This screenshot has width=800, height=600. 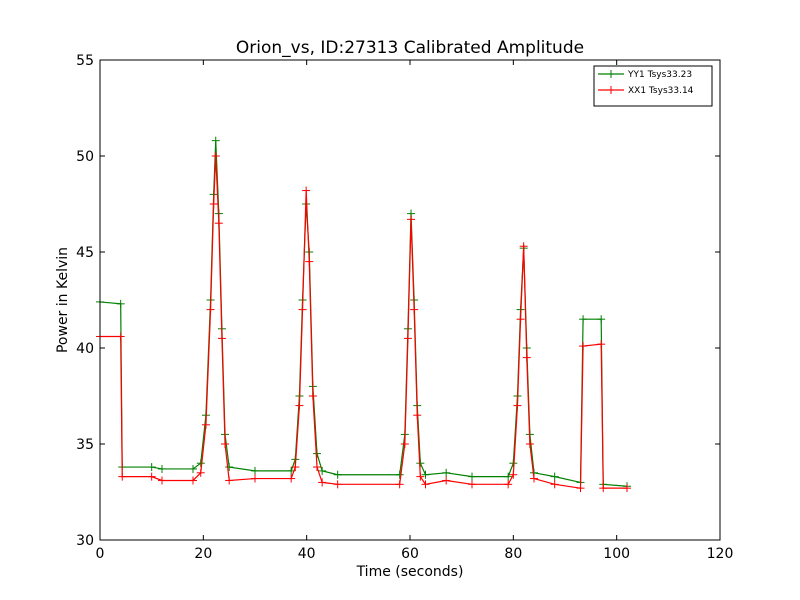 I want to click on x-tick-label: 100, so click(x=616, y=554).